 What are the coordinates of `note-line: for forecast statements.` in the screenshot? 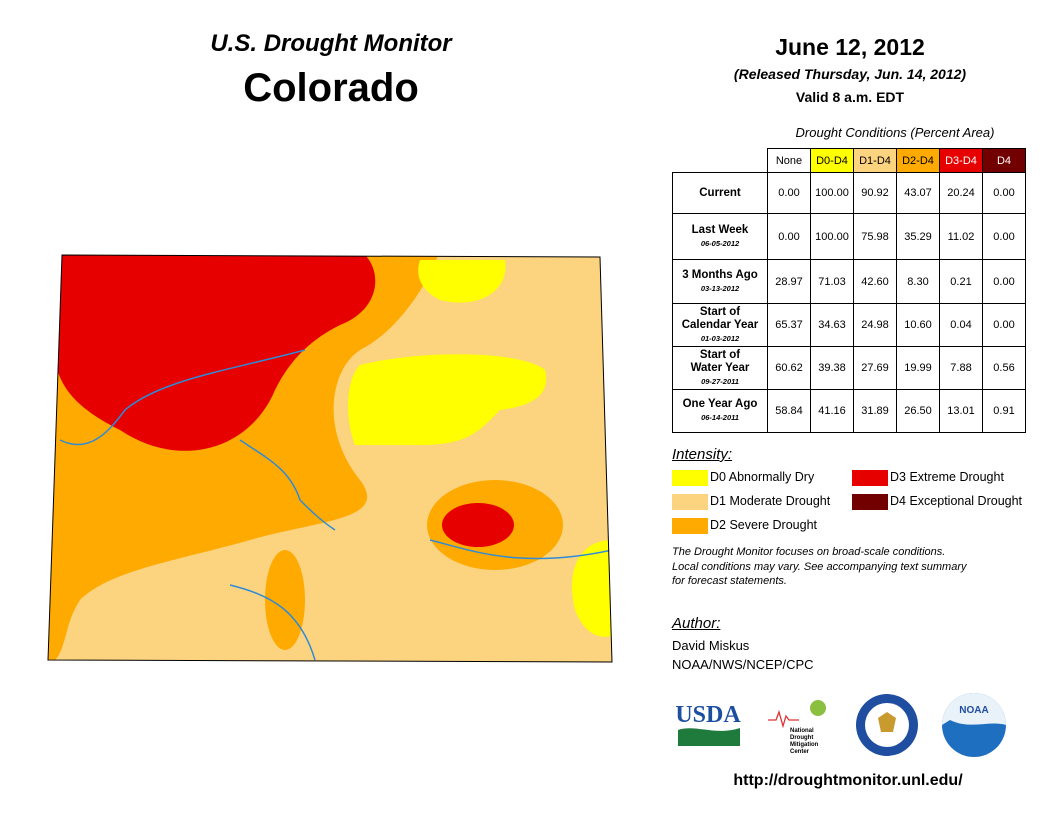 It's located at (729, 581).